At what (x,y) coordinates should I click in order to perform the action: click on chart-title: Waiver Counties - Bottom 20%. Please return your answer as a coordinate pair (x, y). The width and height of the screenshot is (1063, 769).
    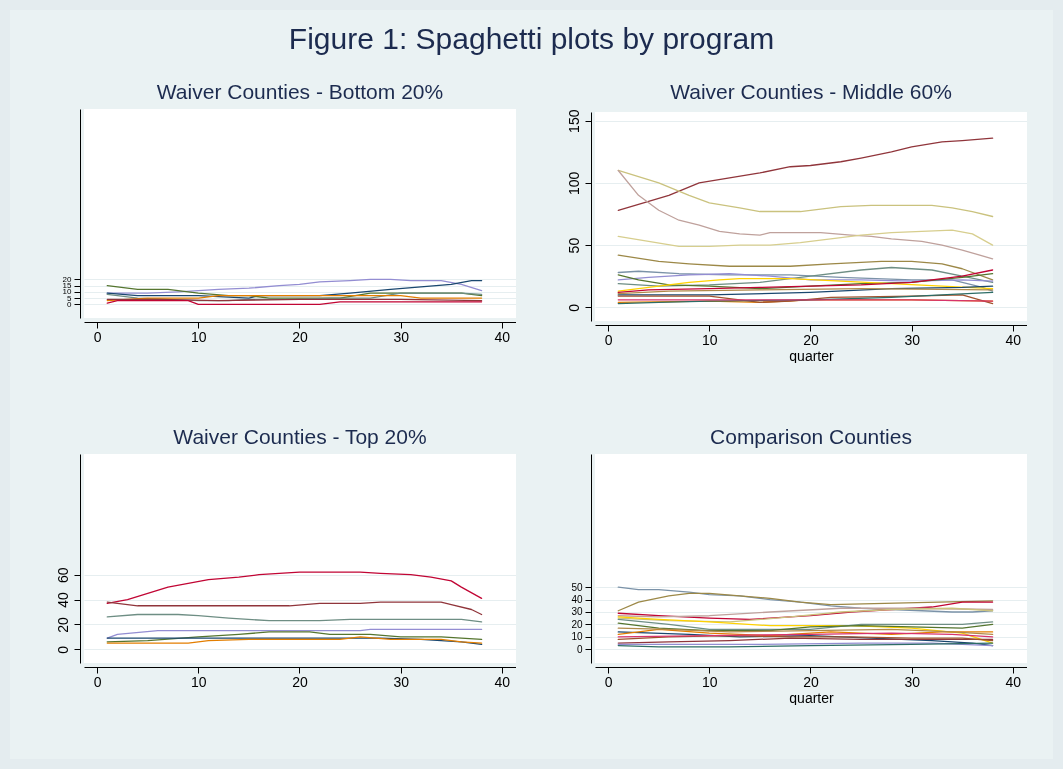
    Looking at the image, I should click on (300, 91).